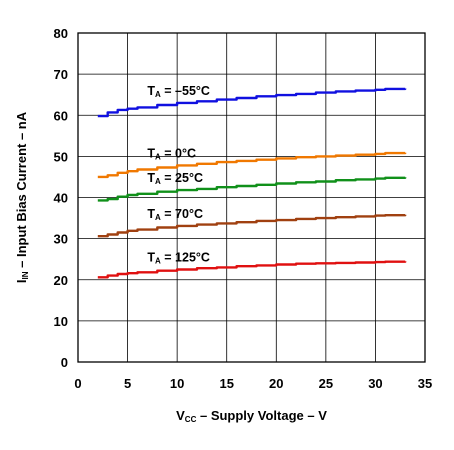 This screenshot has height=450, width=454. I want to click on x-tick-label: 5, so click(127, 383).